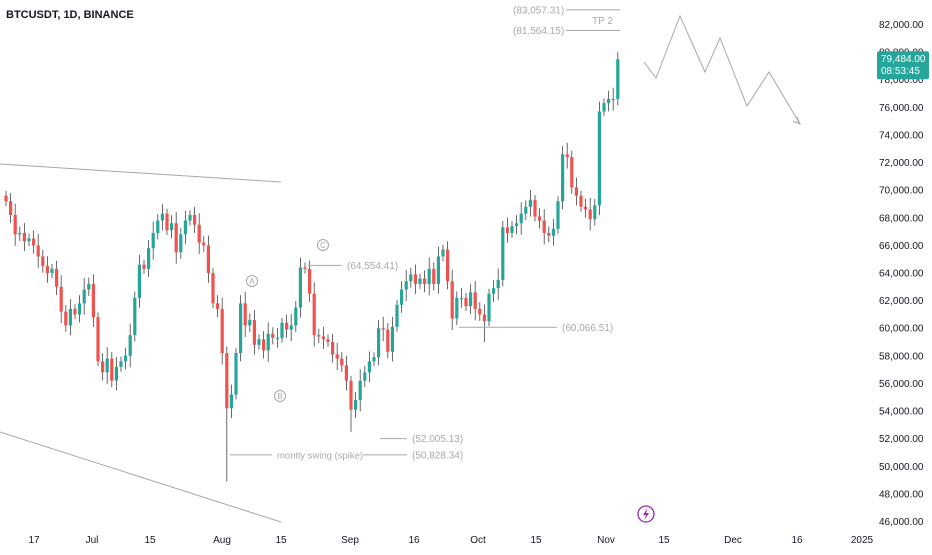  I want to click on x-tick-label: Aug, so click(222, 540).